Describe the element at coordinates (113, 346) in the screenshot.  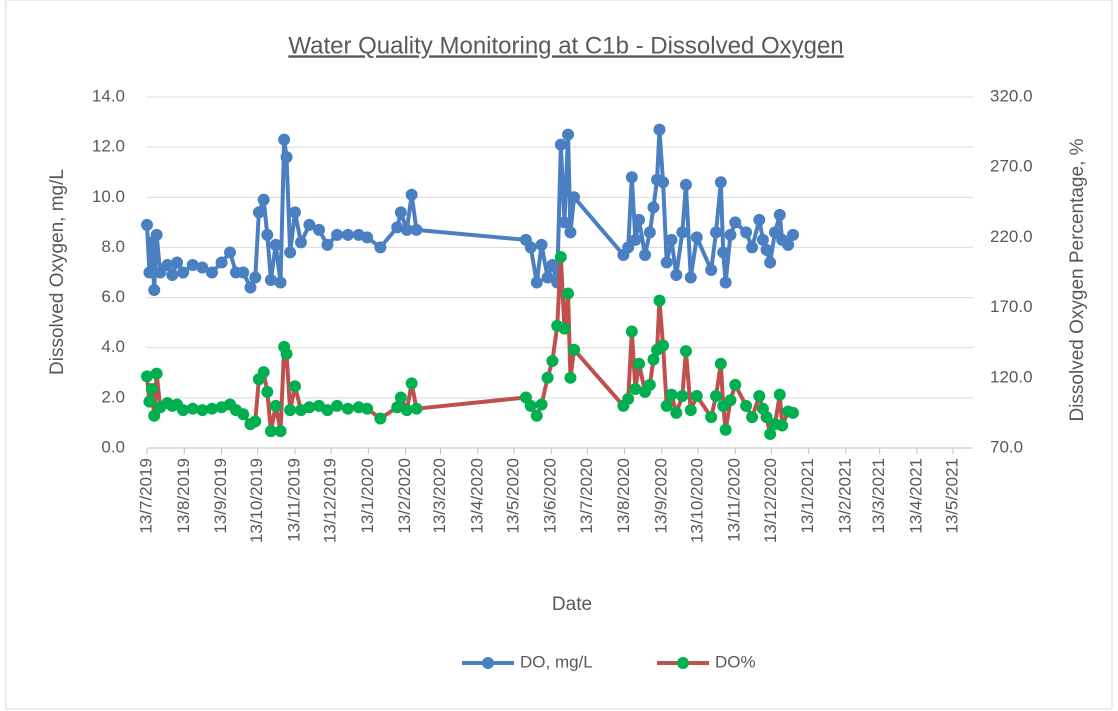
I see `y-tick-label: 4.0` at that location.